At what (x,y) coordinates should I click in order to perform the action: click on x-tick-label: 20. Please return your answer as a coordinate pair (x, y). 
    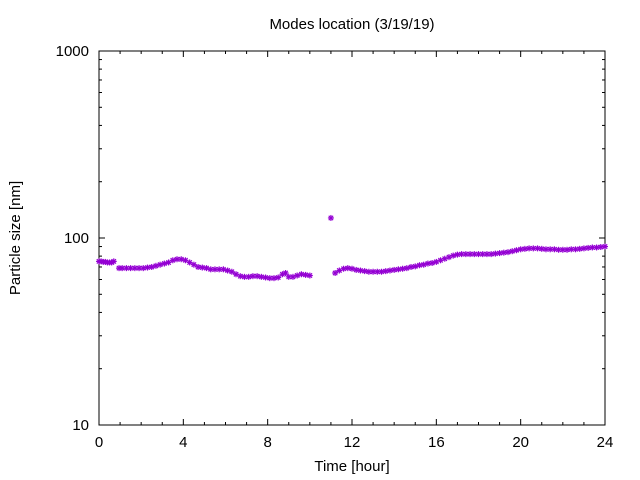
    Looking at the image, I should click on (520, 442).